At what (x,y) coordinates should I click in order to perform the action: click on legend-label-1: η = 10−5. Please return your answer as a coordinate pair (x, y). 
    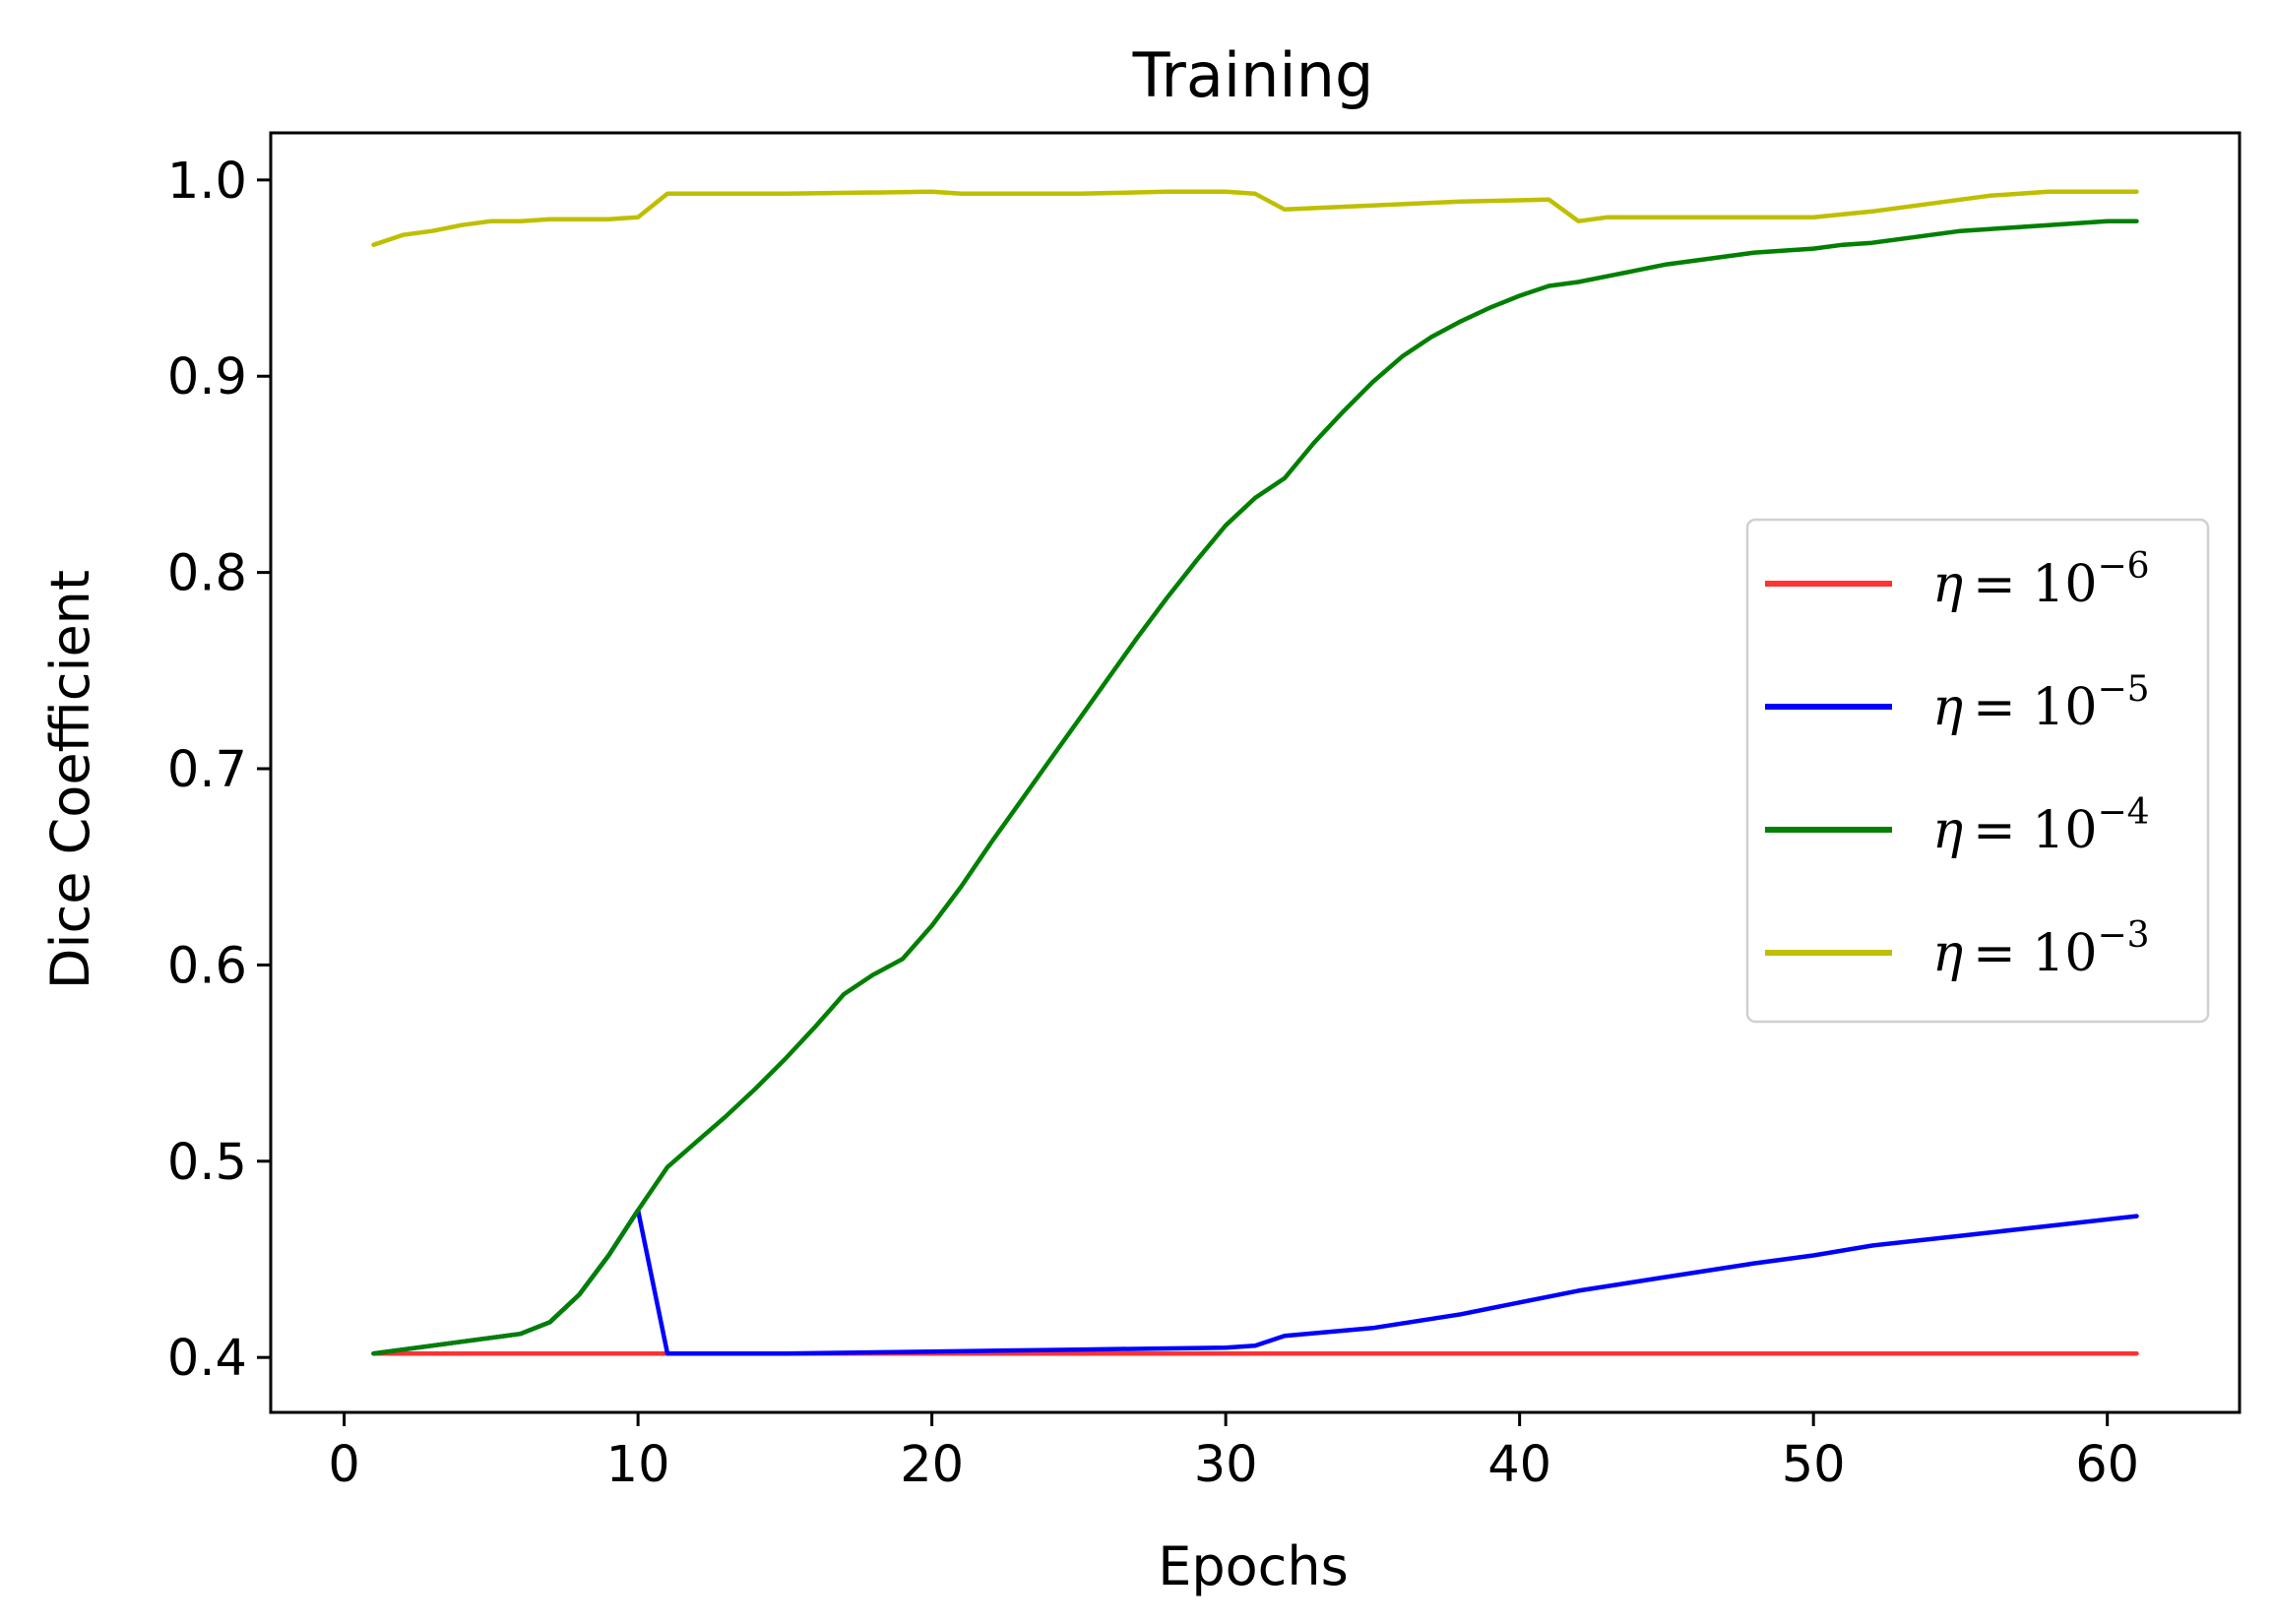
    Looking at the image, I should click on (2041, 703).